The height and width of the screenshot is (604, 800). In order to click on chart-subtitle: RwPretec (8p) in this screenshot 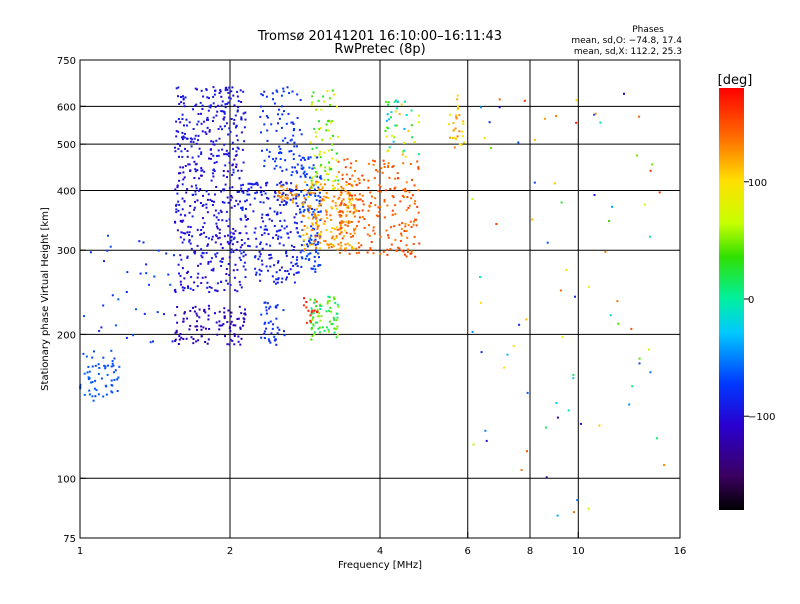, I will do `click(379, 49)`.